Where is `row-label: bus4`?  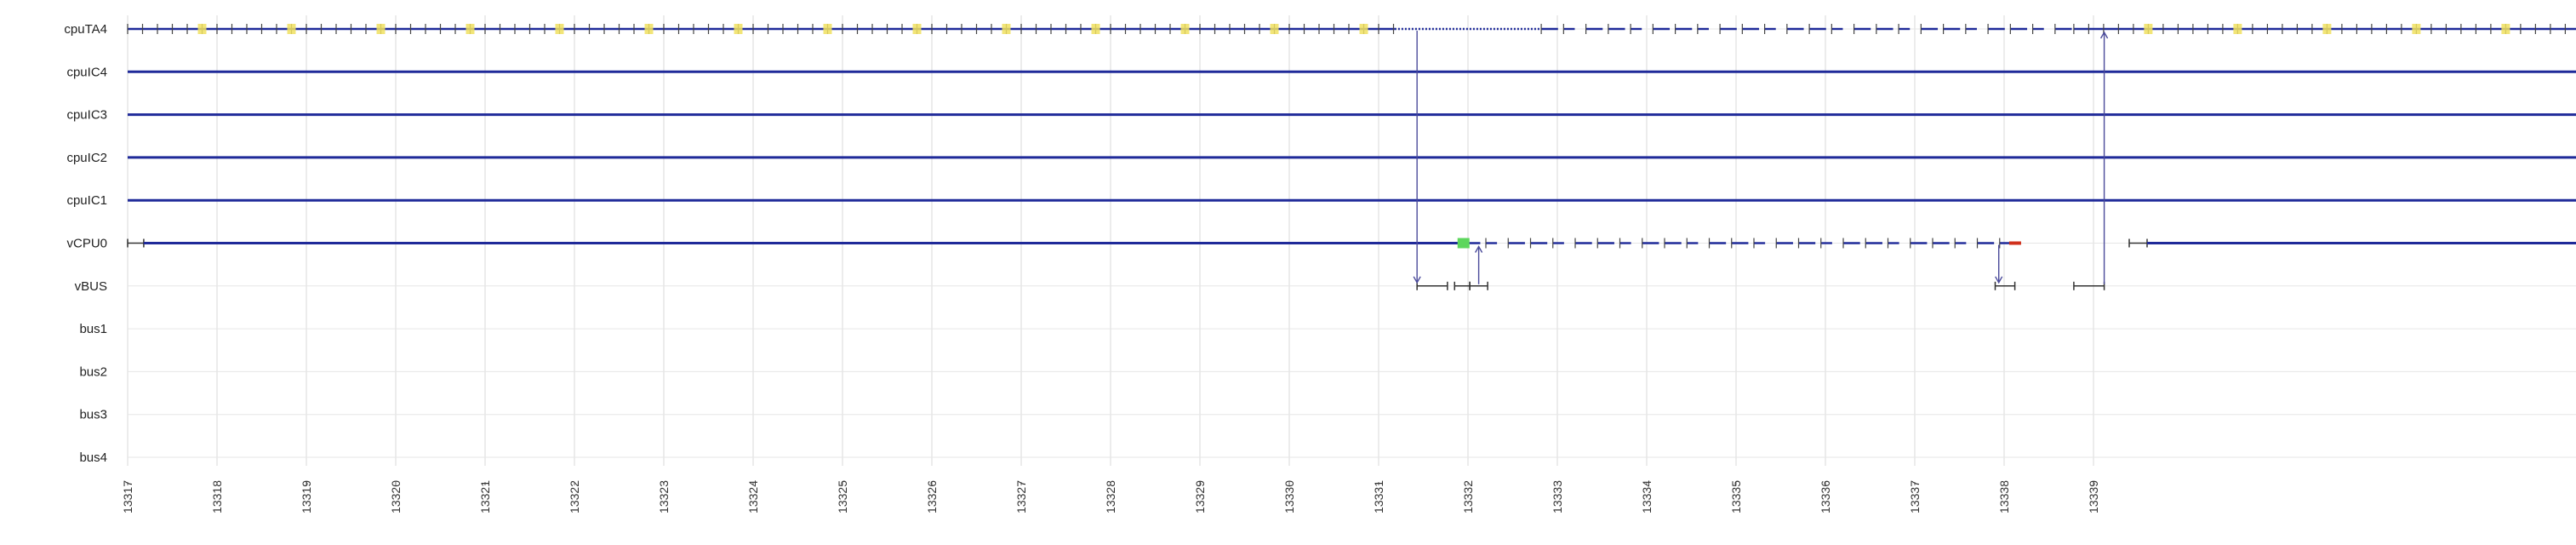
row-label: bus4 is located at coordinates (93, 457).